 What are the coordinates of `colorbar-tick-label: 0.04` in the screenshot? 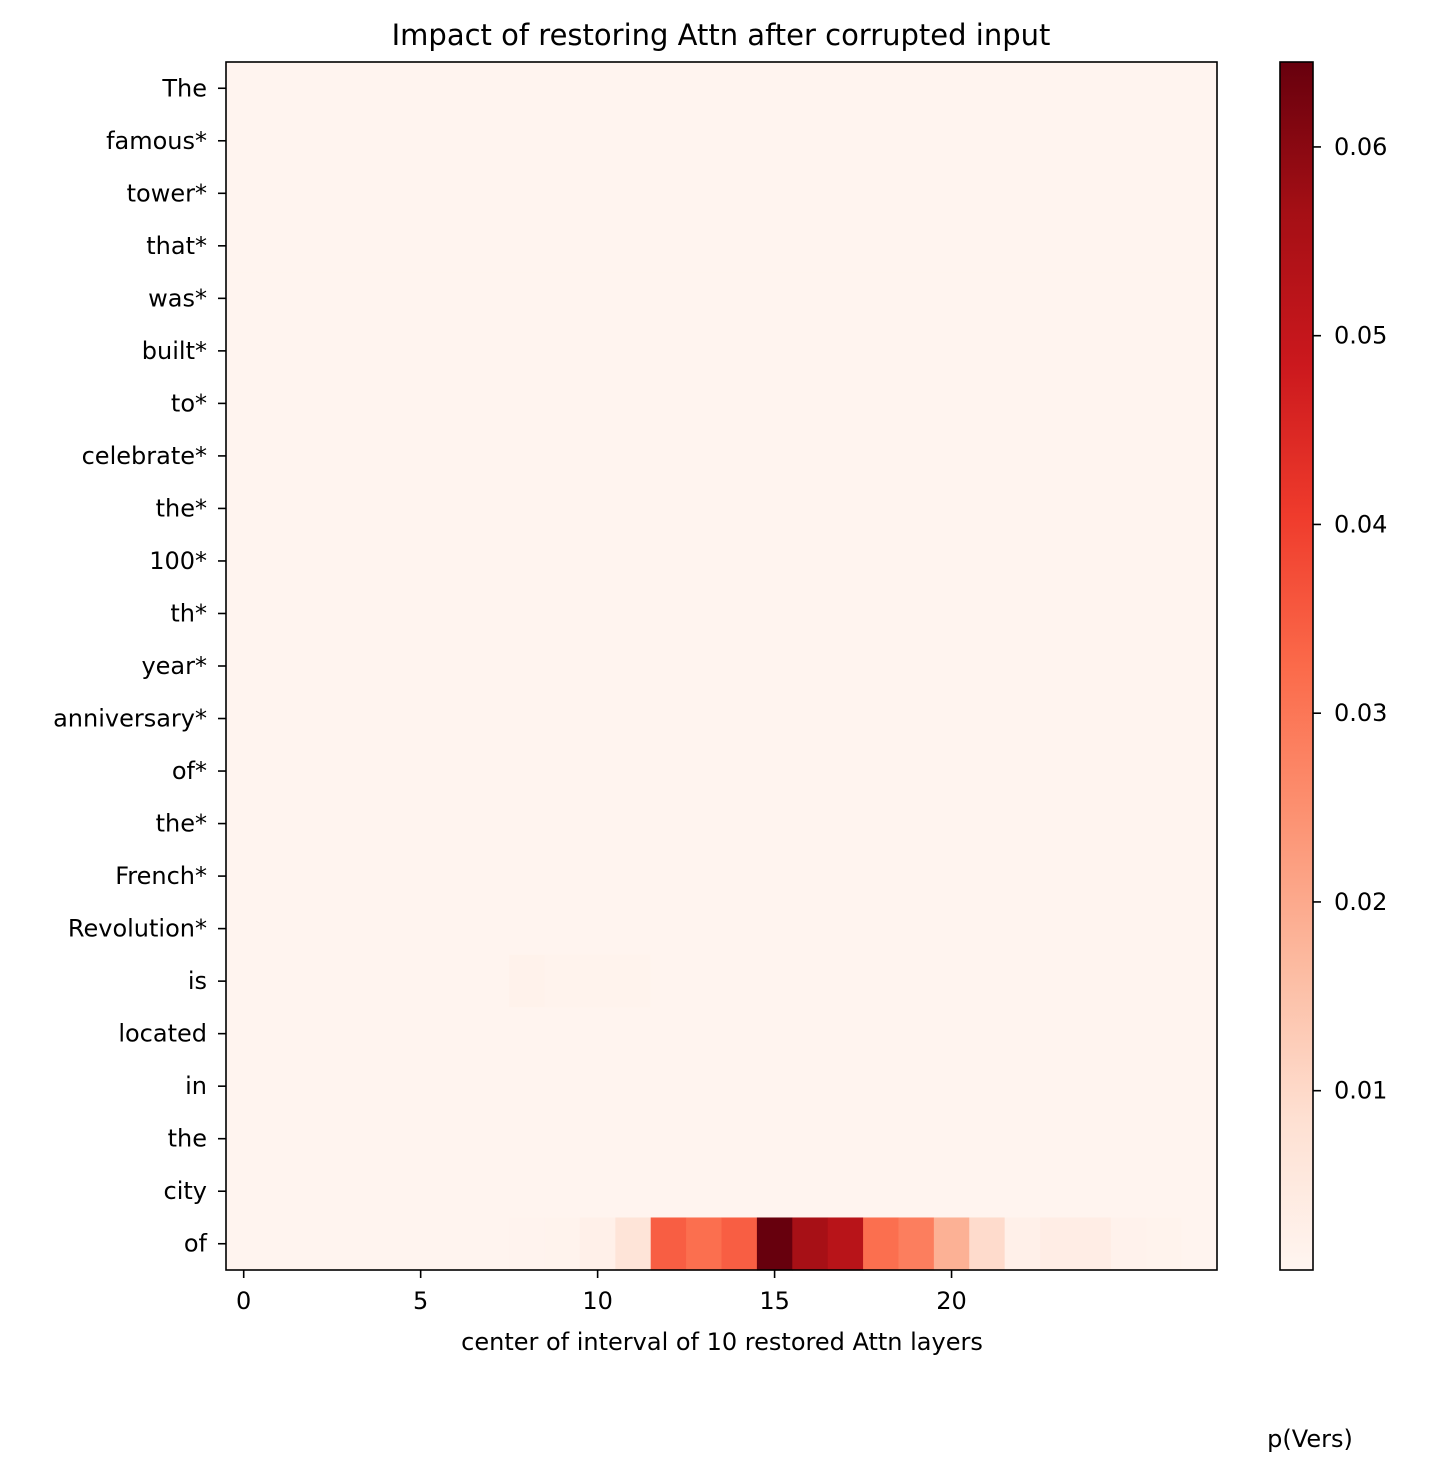 It's located at (1360, 524).